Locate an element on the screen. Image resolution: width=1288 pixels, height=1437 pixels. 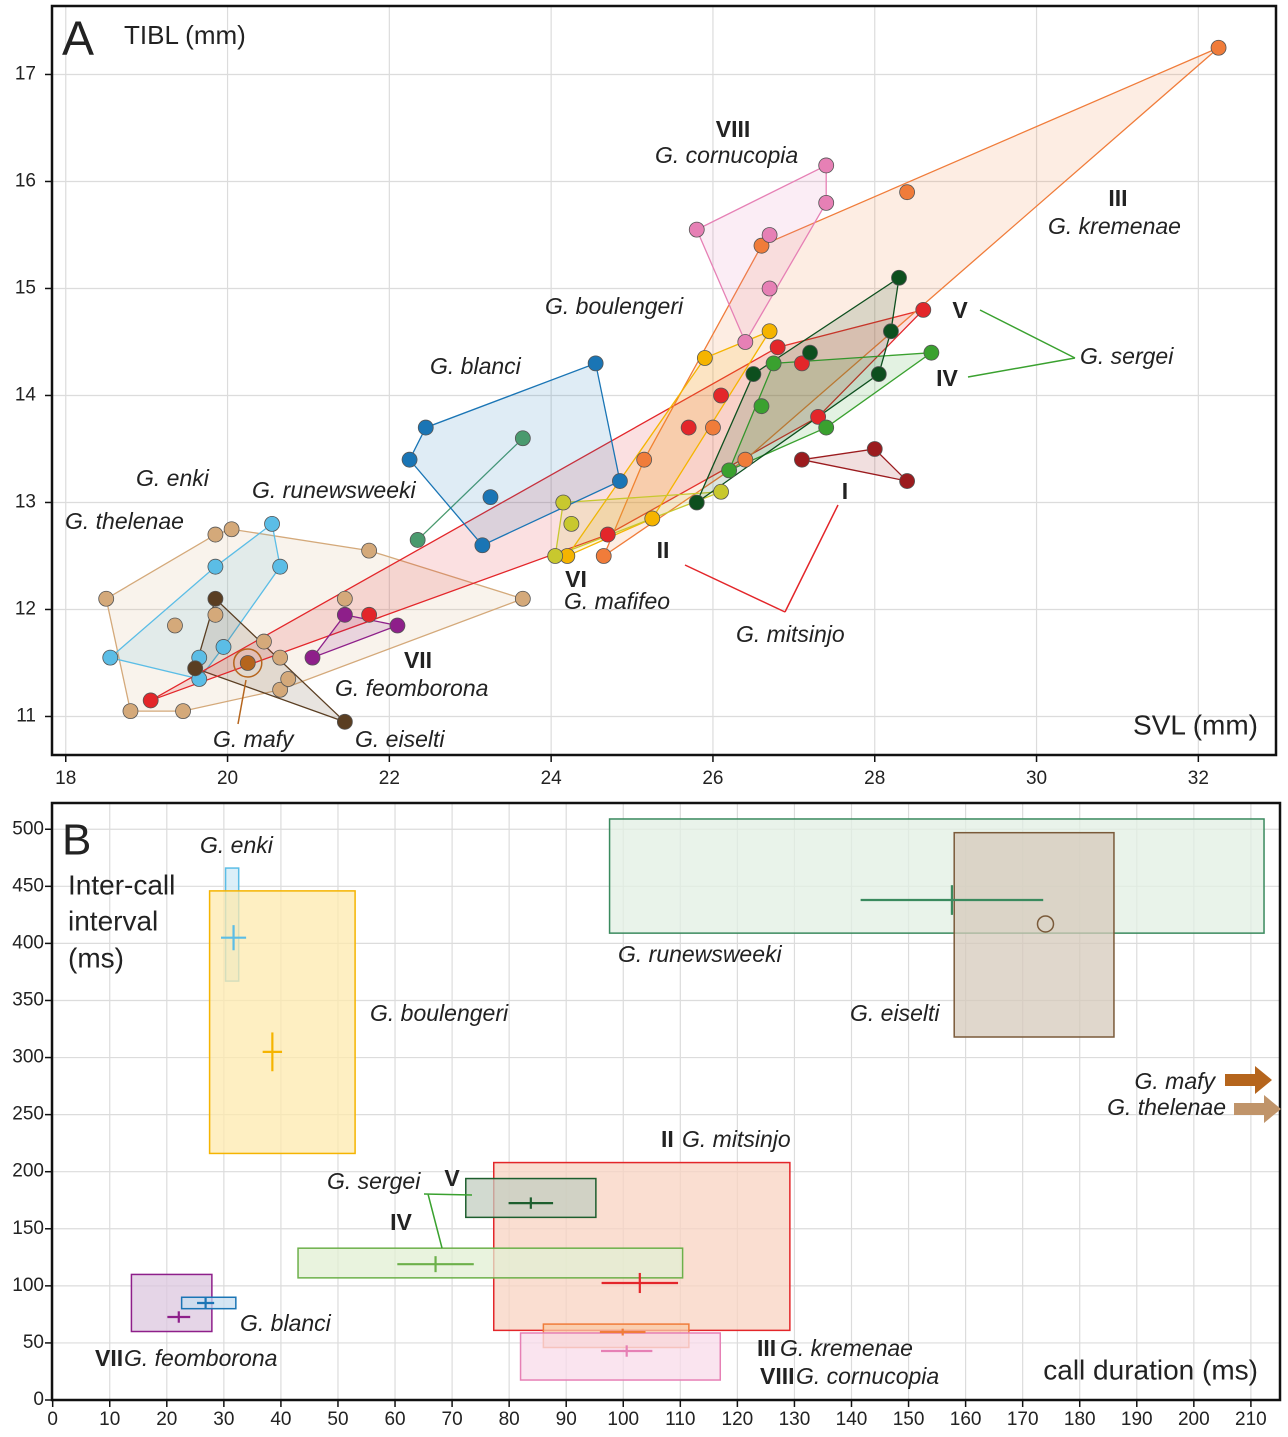
clade-label: VII is located at coordinates (418, 660).